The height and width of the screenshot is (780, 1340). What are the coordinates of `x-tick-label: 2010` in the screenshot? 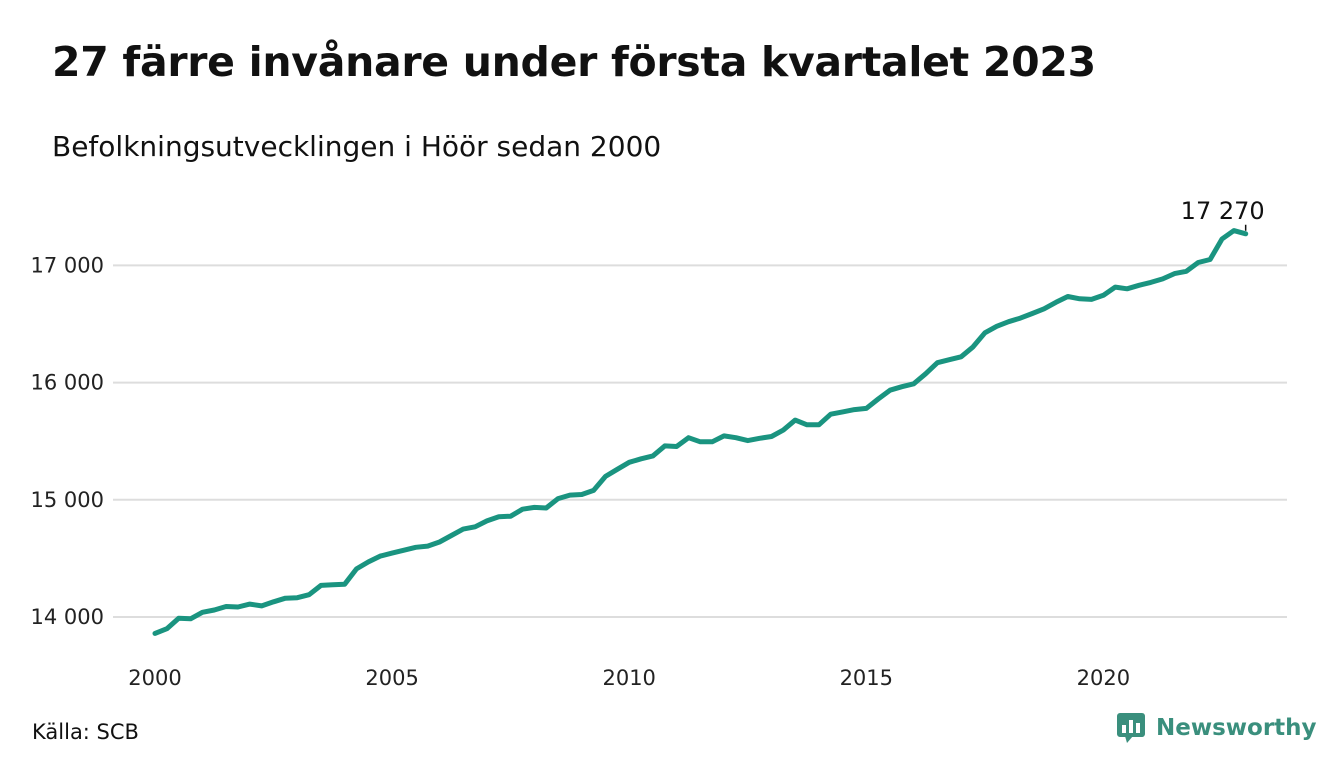 It's located at (628, 678).